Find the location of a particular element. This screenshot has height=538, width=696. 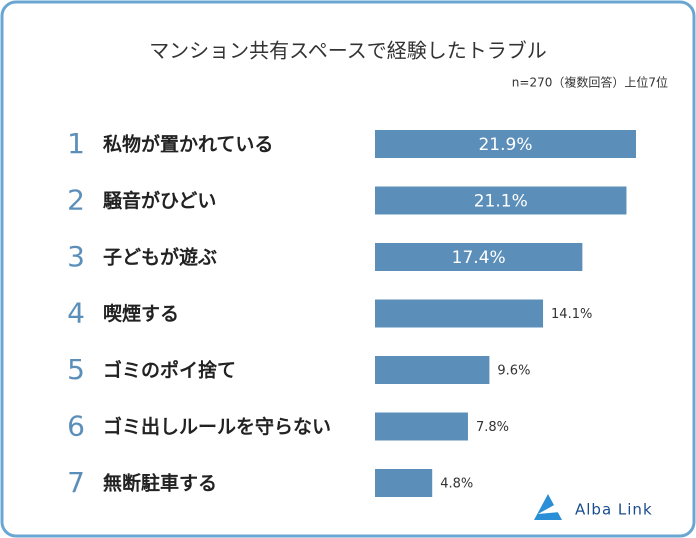

value-label: 17.4% is located at coordinates (479, 258).